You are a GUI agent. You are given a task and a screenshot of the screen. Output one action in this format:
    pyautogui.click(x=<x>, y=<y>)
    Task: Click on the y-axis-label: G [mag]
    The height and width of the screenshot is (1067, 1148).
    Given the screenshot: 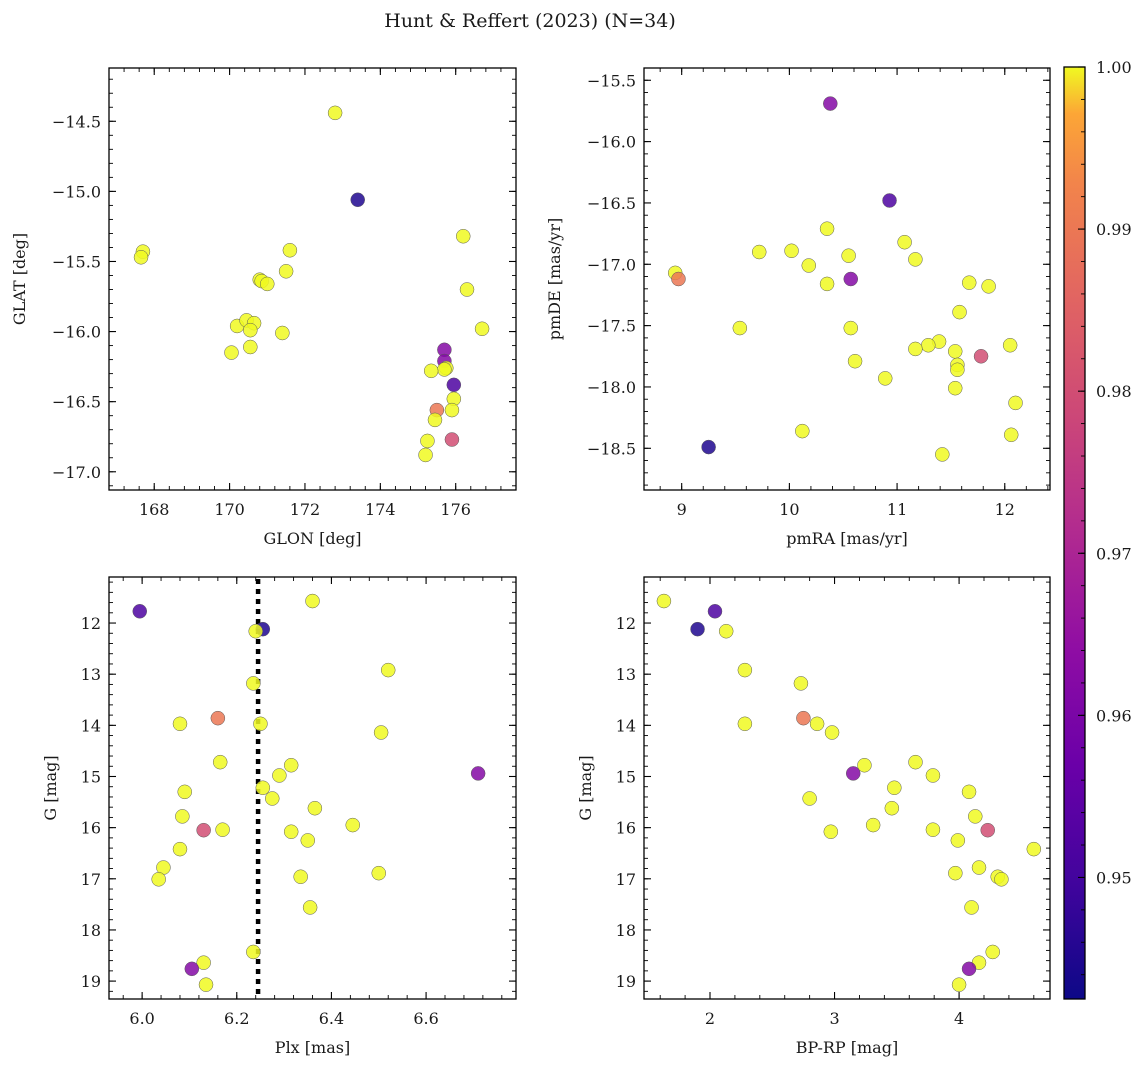 What is the action you would take?
    pyautogui.click(x=50, y=787)
    